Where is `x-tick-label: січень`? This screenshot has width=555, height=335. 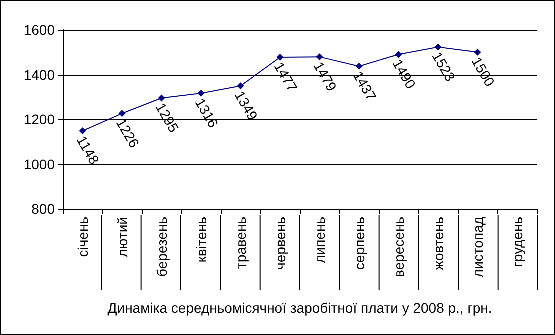
x-tick-label: січень is located at coordinates (82, 237).